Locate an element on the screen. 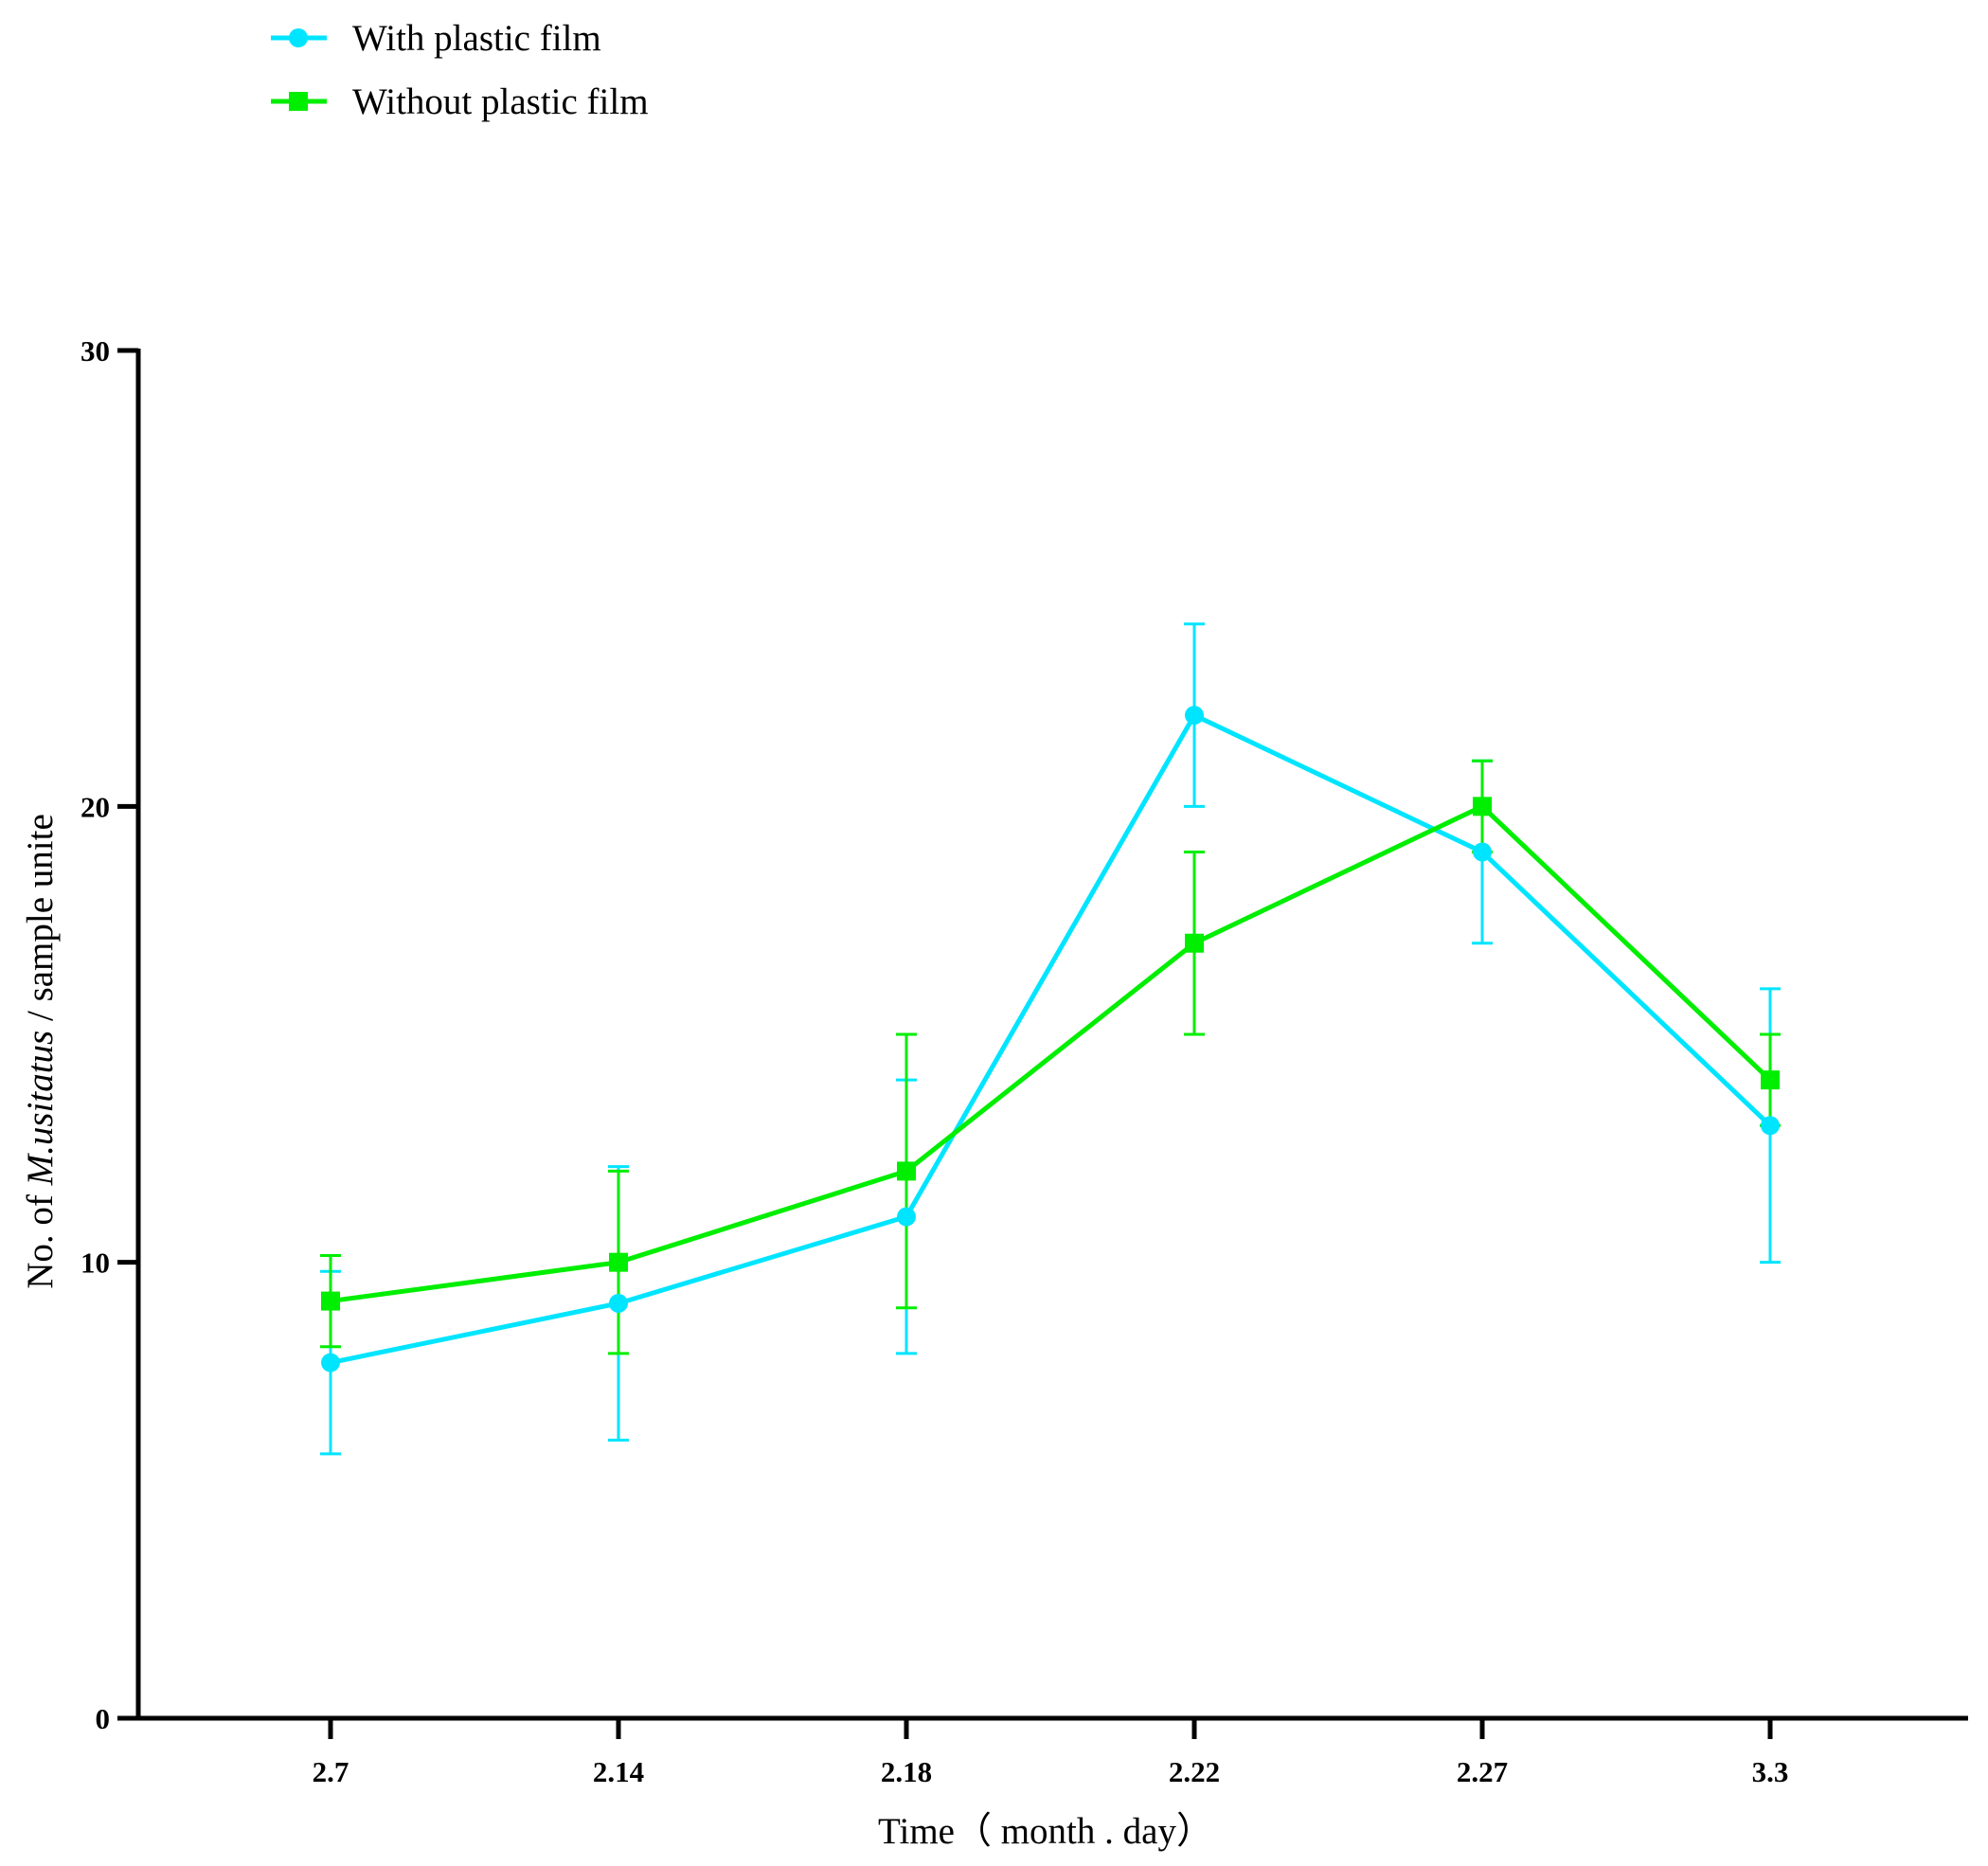 This screenshot has width=1988, height=1866. x-tick-label-2.14: 2.14 is located at coordinates (618, 1771).